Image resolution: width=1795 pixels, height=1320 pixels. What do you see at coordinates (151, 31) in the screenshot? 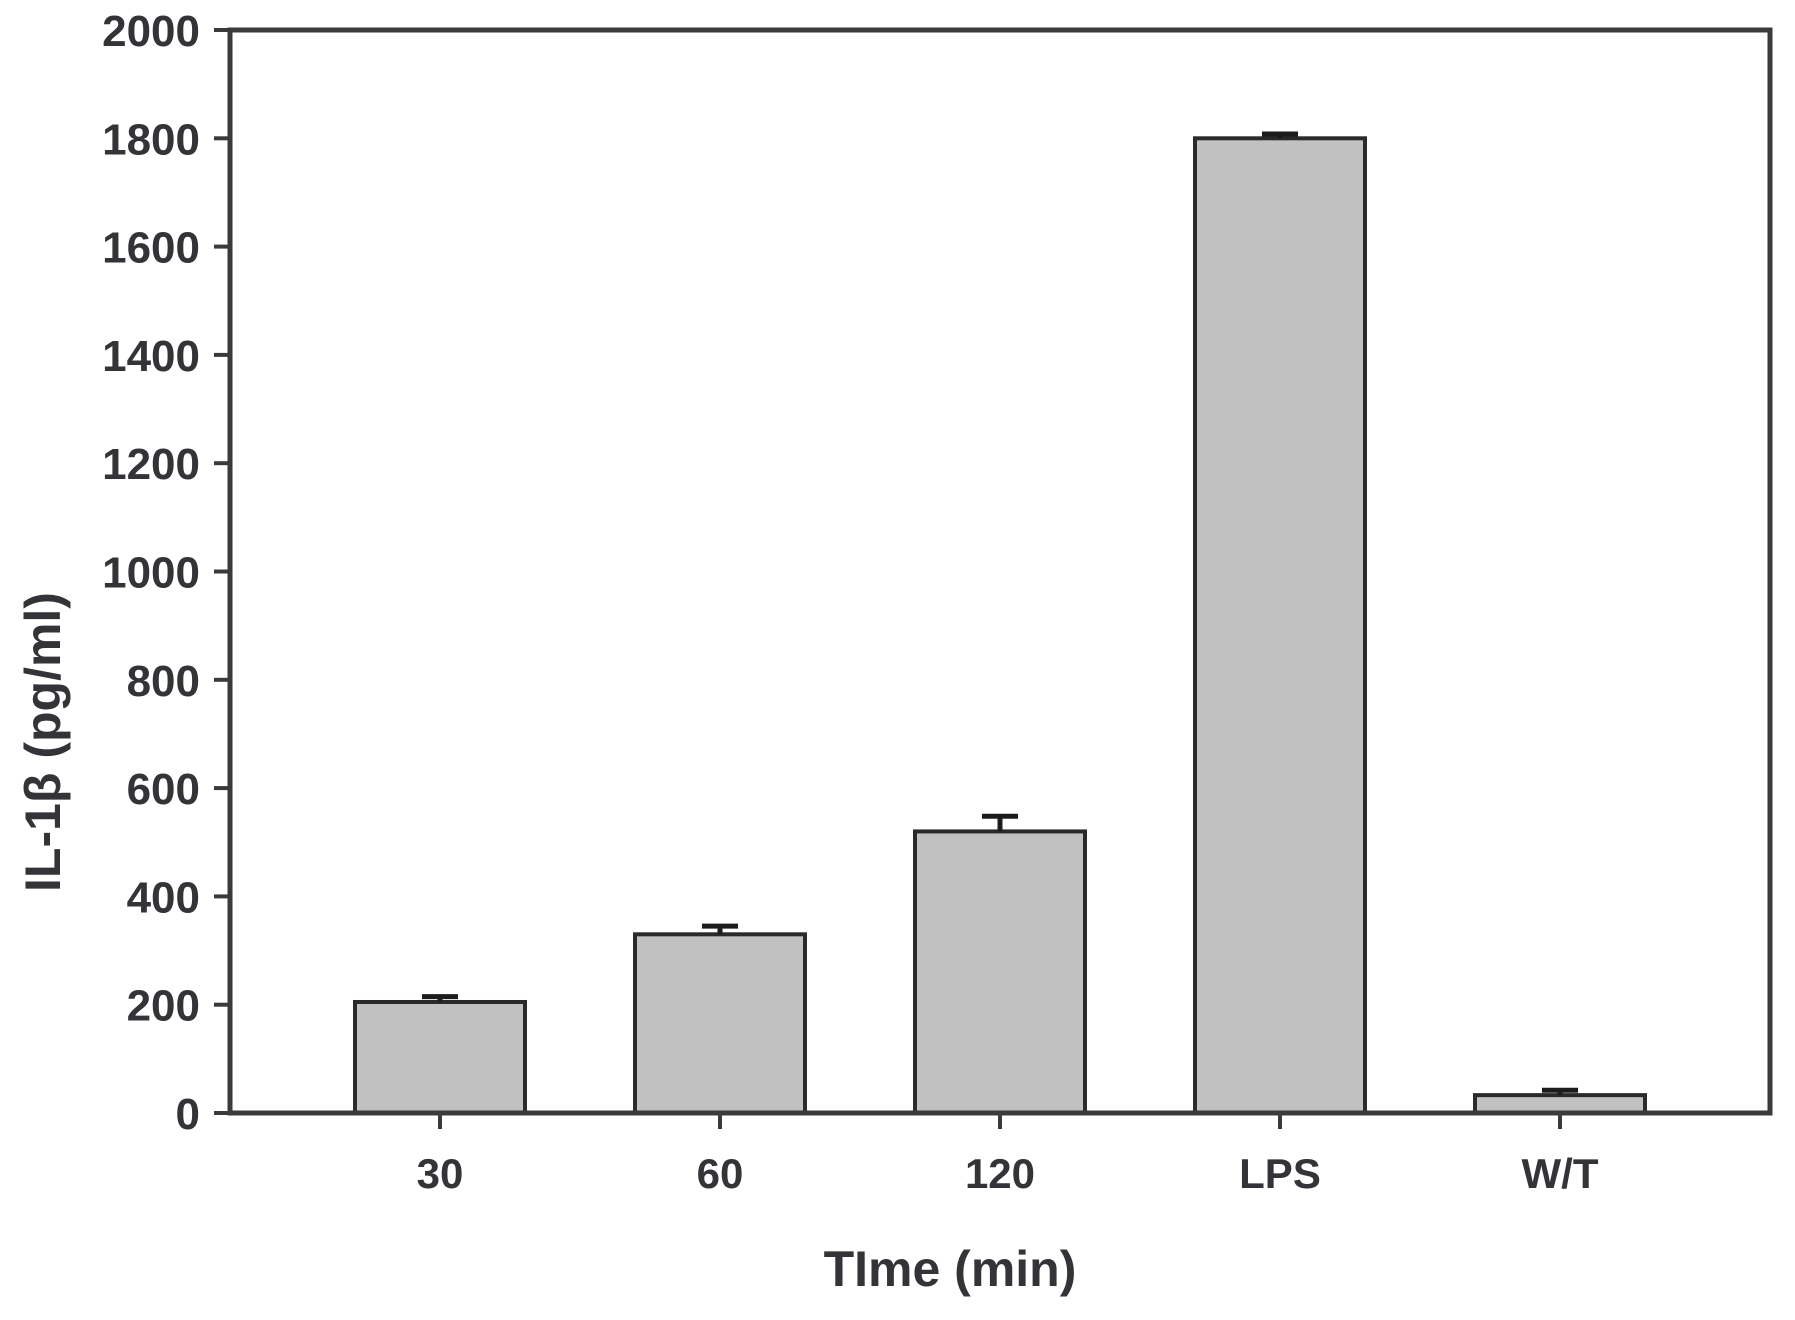
I see `y-tick-label: 2000` at bounding box center [151, 31].